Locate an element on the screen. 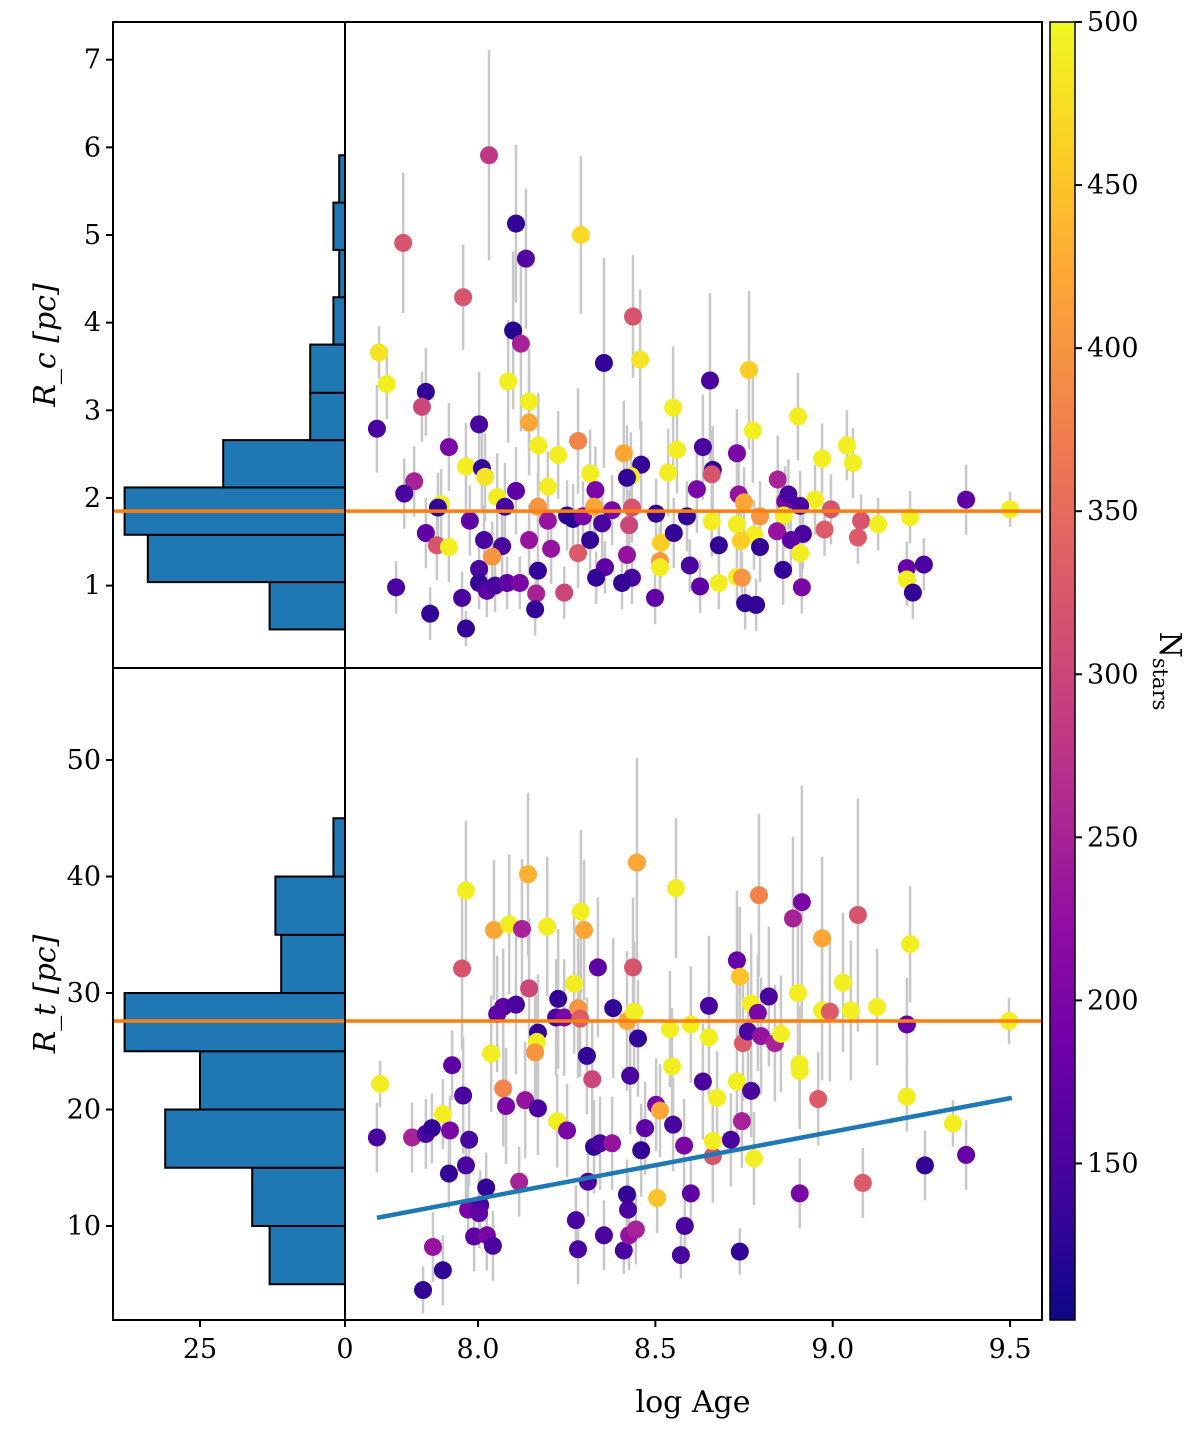 This screenshot has height=1429, width=1200. colorbar-tick-label: 450 is located at coordinates (1113, 185).